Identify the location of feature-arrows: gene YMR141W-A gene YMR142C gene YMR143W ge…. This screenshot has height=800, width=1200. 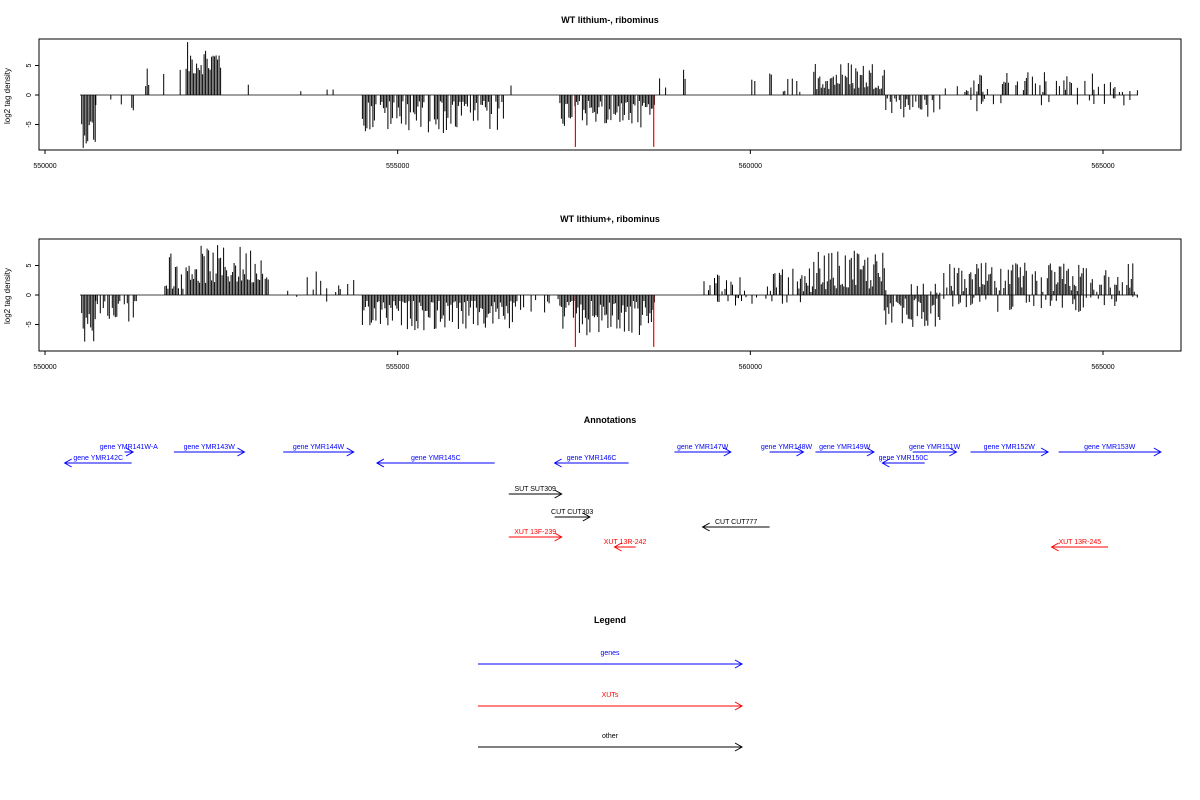
(612, 498).